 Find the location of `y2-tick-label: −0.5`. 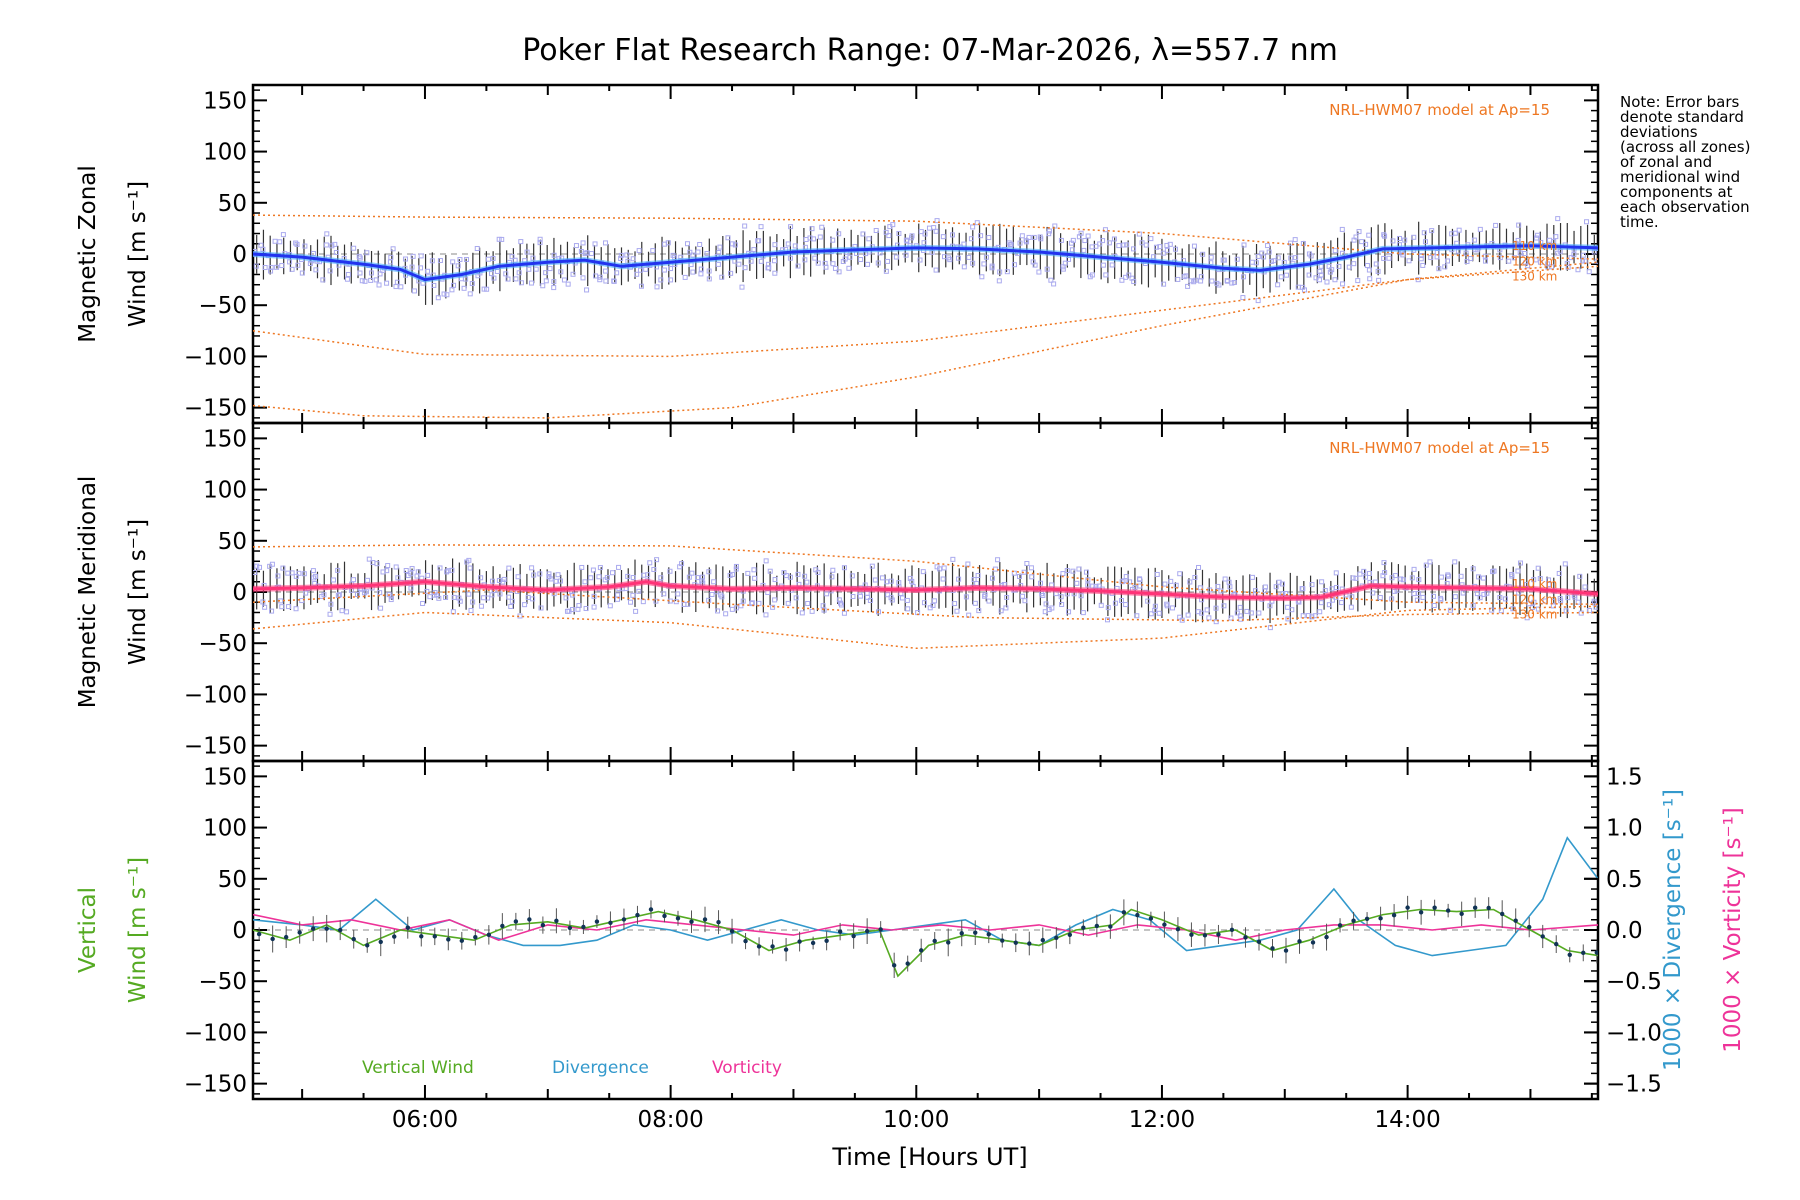

y2-tick-label: −0.5 is located at coordinates (1634, 982).